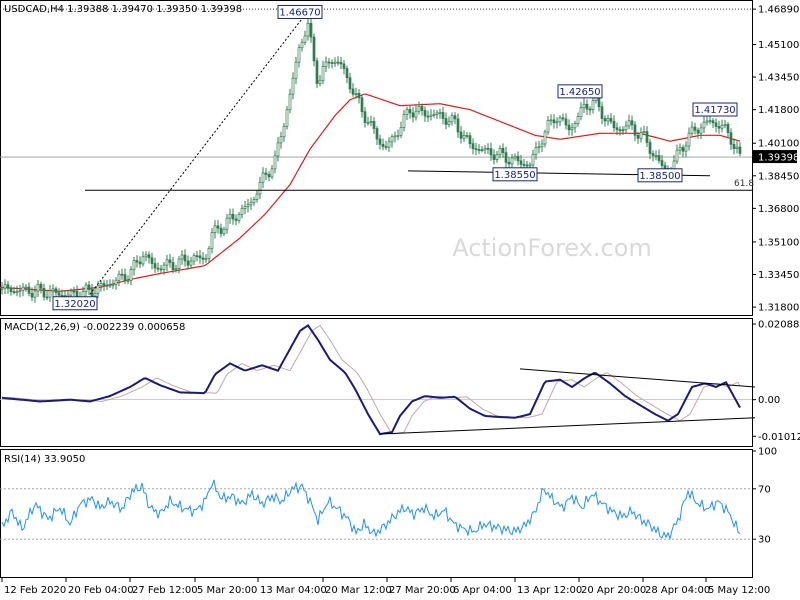 Image resolution: width=800 pixels, height=600 pixels. I want to click on time-tick-label: 12 Feb 2020, so click(35, 590).